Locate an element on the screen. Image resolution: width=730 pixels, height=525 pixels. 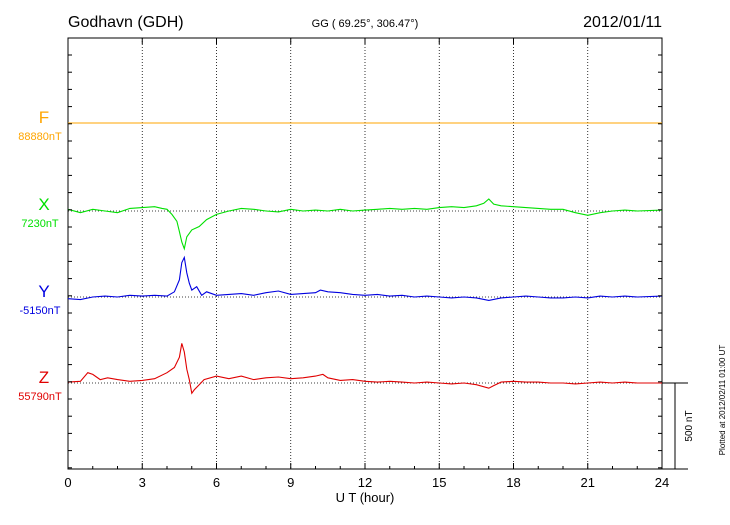
series-labels: F 88880nT X 7230nT Y -5150nT Z 55790nT is located at coordinates (40, 255).